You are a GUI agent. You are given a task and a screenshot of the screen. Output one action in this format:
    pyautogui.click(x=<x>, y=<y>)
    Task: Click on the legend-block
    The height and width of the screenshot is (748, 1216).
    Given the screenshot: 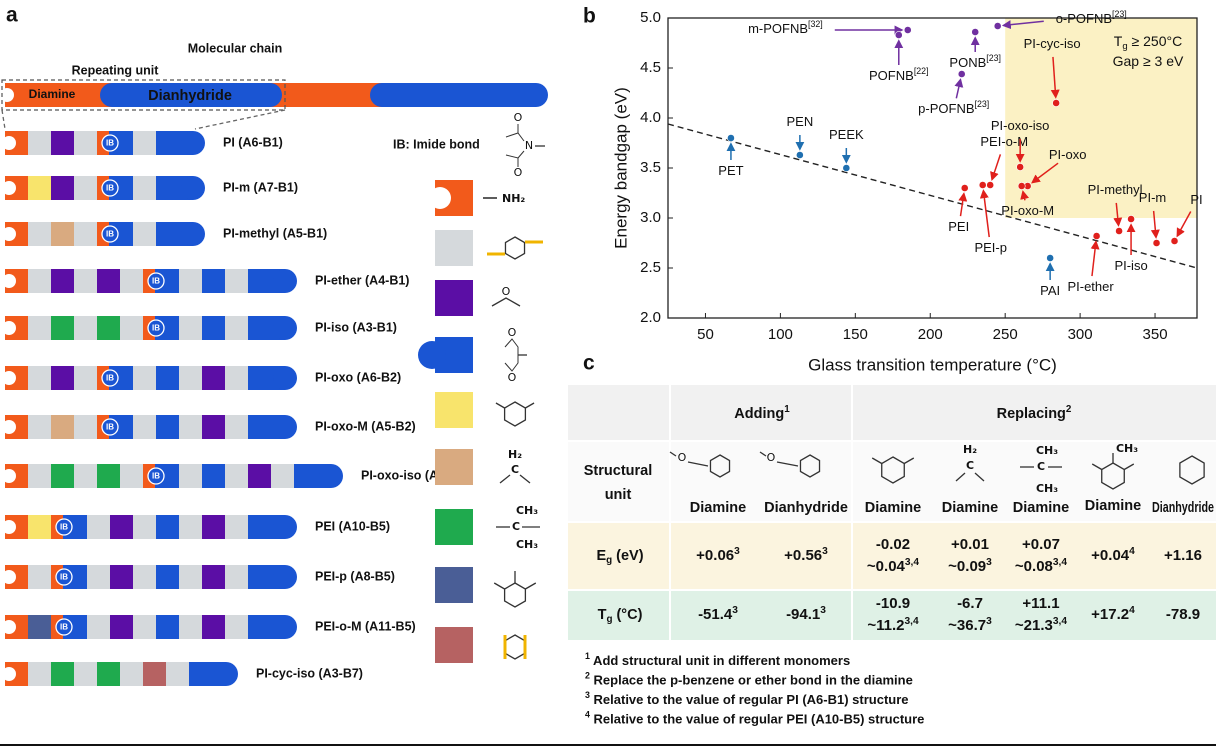 What is the action you would take?
    pyautogui.click(x=454, y=410)
    